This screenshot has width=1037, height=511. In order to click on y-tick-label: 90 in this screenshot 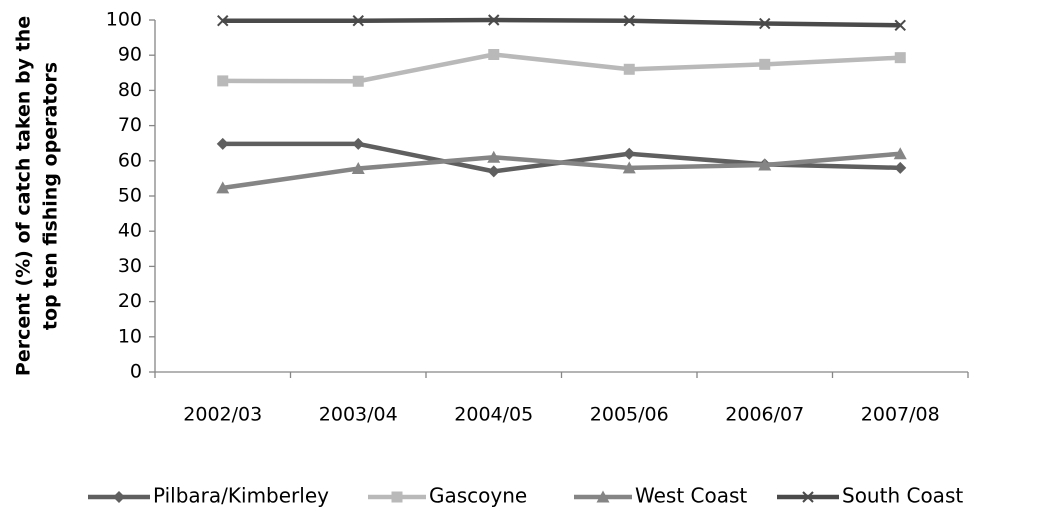, I will do `click(130, 55)`.